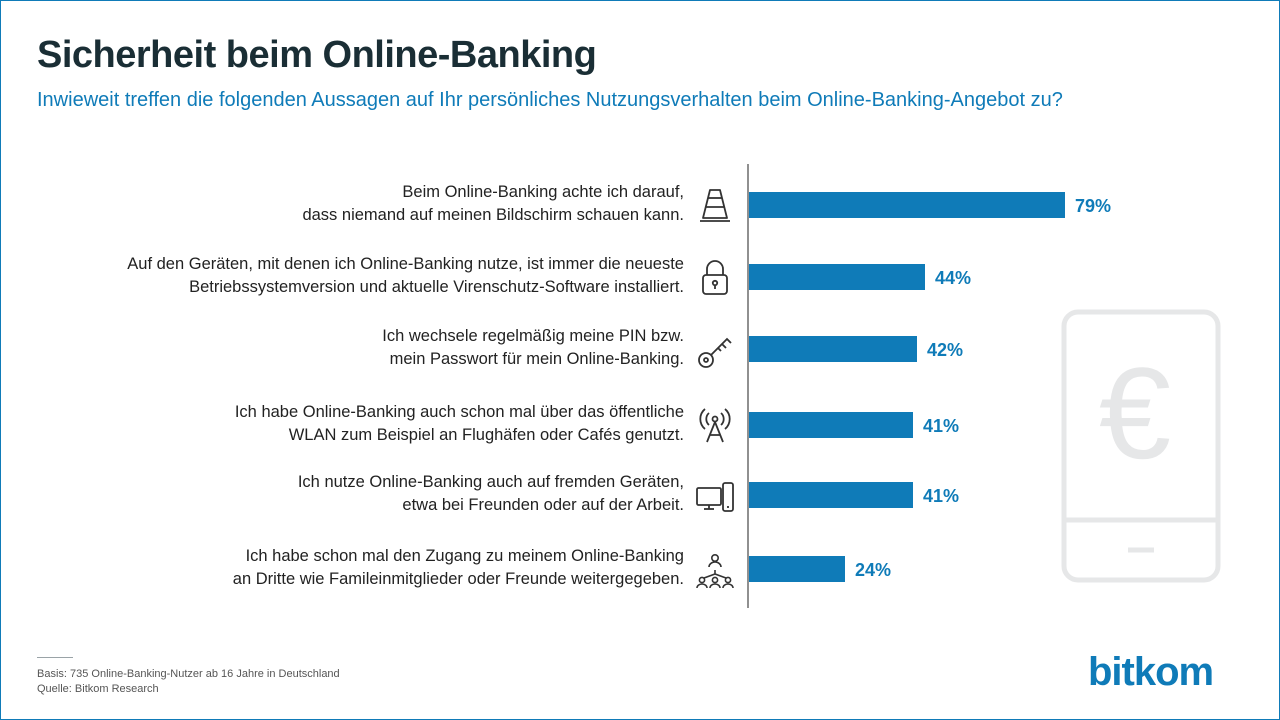  Describe the element at coordinates (536, 359) in the screenshot. I see `category-label-line-2: mein Passwort für mein Online-Banking.` at that location.